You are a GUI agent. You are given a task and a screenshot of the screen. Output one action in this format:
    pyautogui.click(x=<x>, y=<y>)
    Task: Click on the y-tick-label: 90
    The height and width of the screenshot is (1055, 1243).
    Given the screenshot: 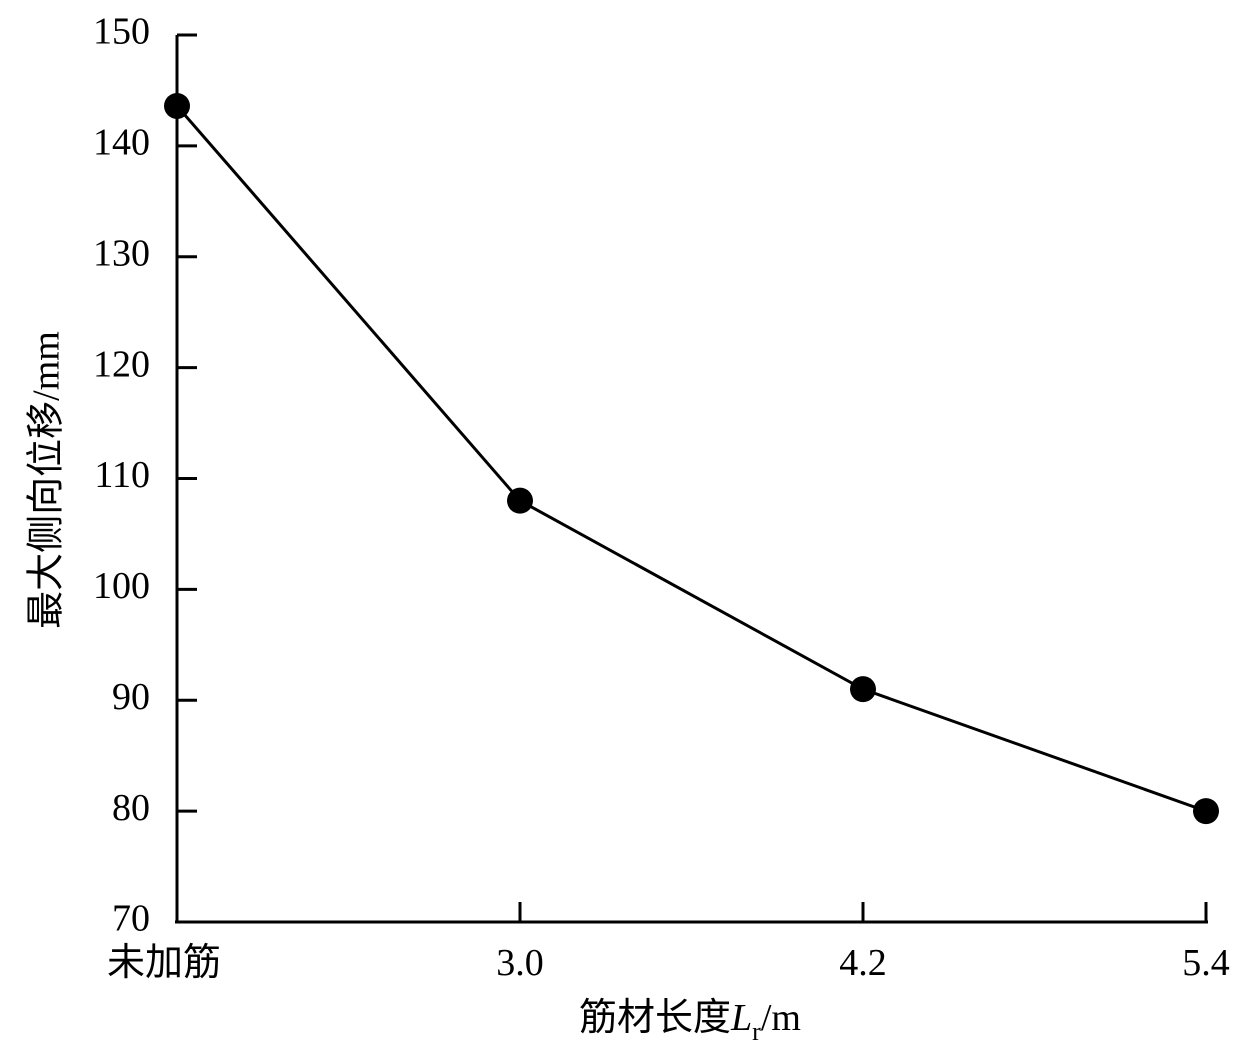 What is the action you would take?
    pyautogui.click(x=131, y=697)
    